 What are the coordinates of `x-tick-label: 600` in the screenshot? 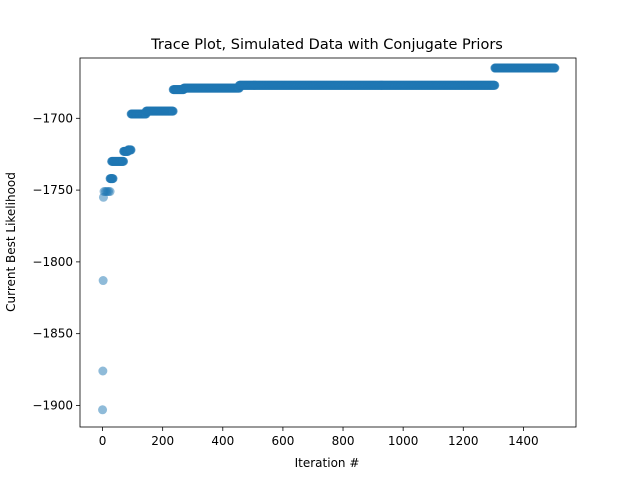 It's located at (282, 441).